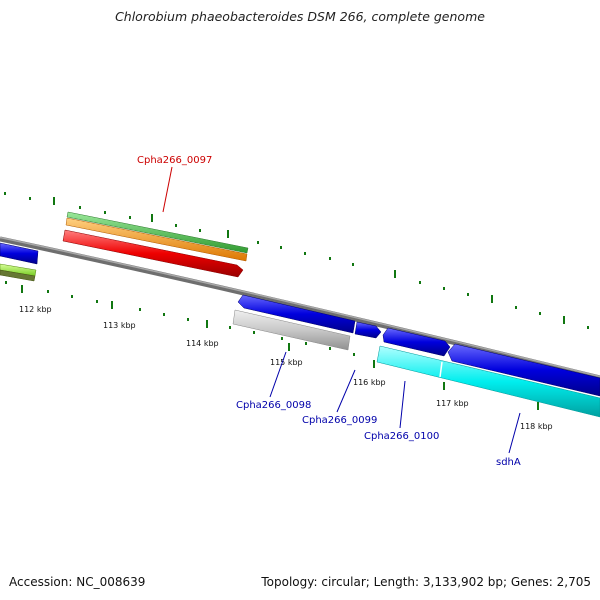 The image size is (600, 600). I want to click on kbp-114: 114 kbp, so click(202, 343).